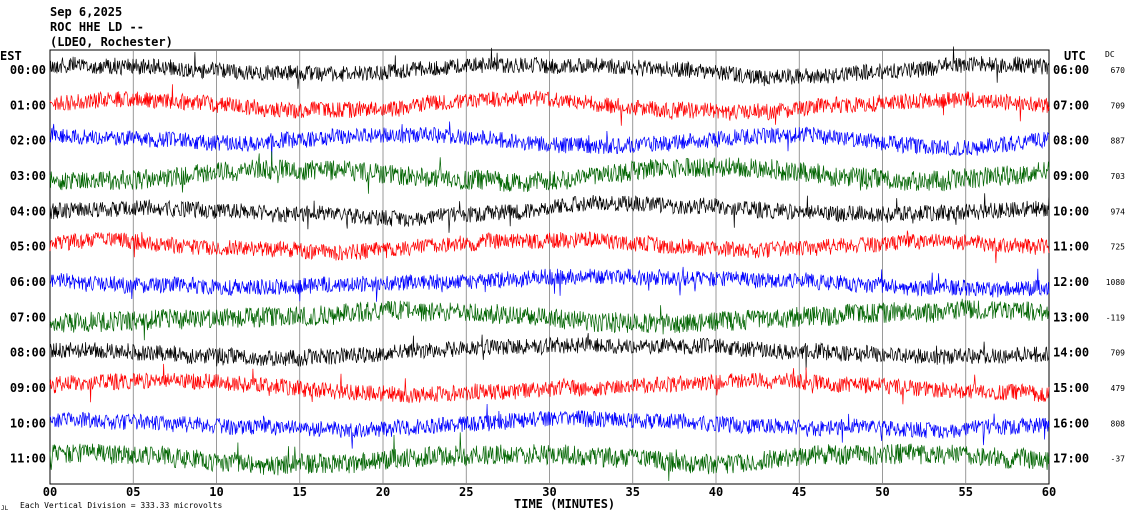 This screenshot has width=1130, height=519. I want to click on header-date: Sep 6,2025, so click(86, 12).